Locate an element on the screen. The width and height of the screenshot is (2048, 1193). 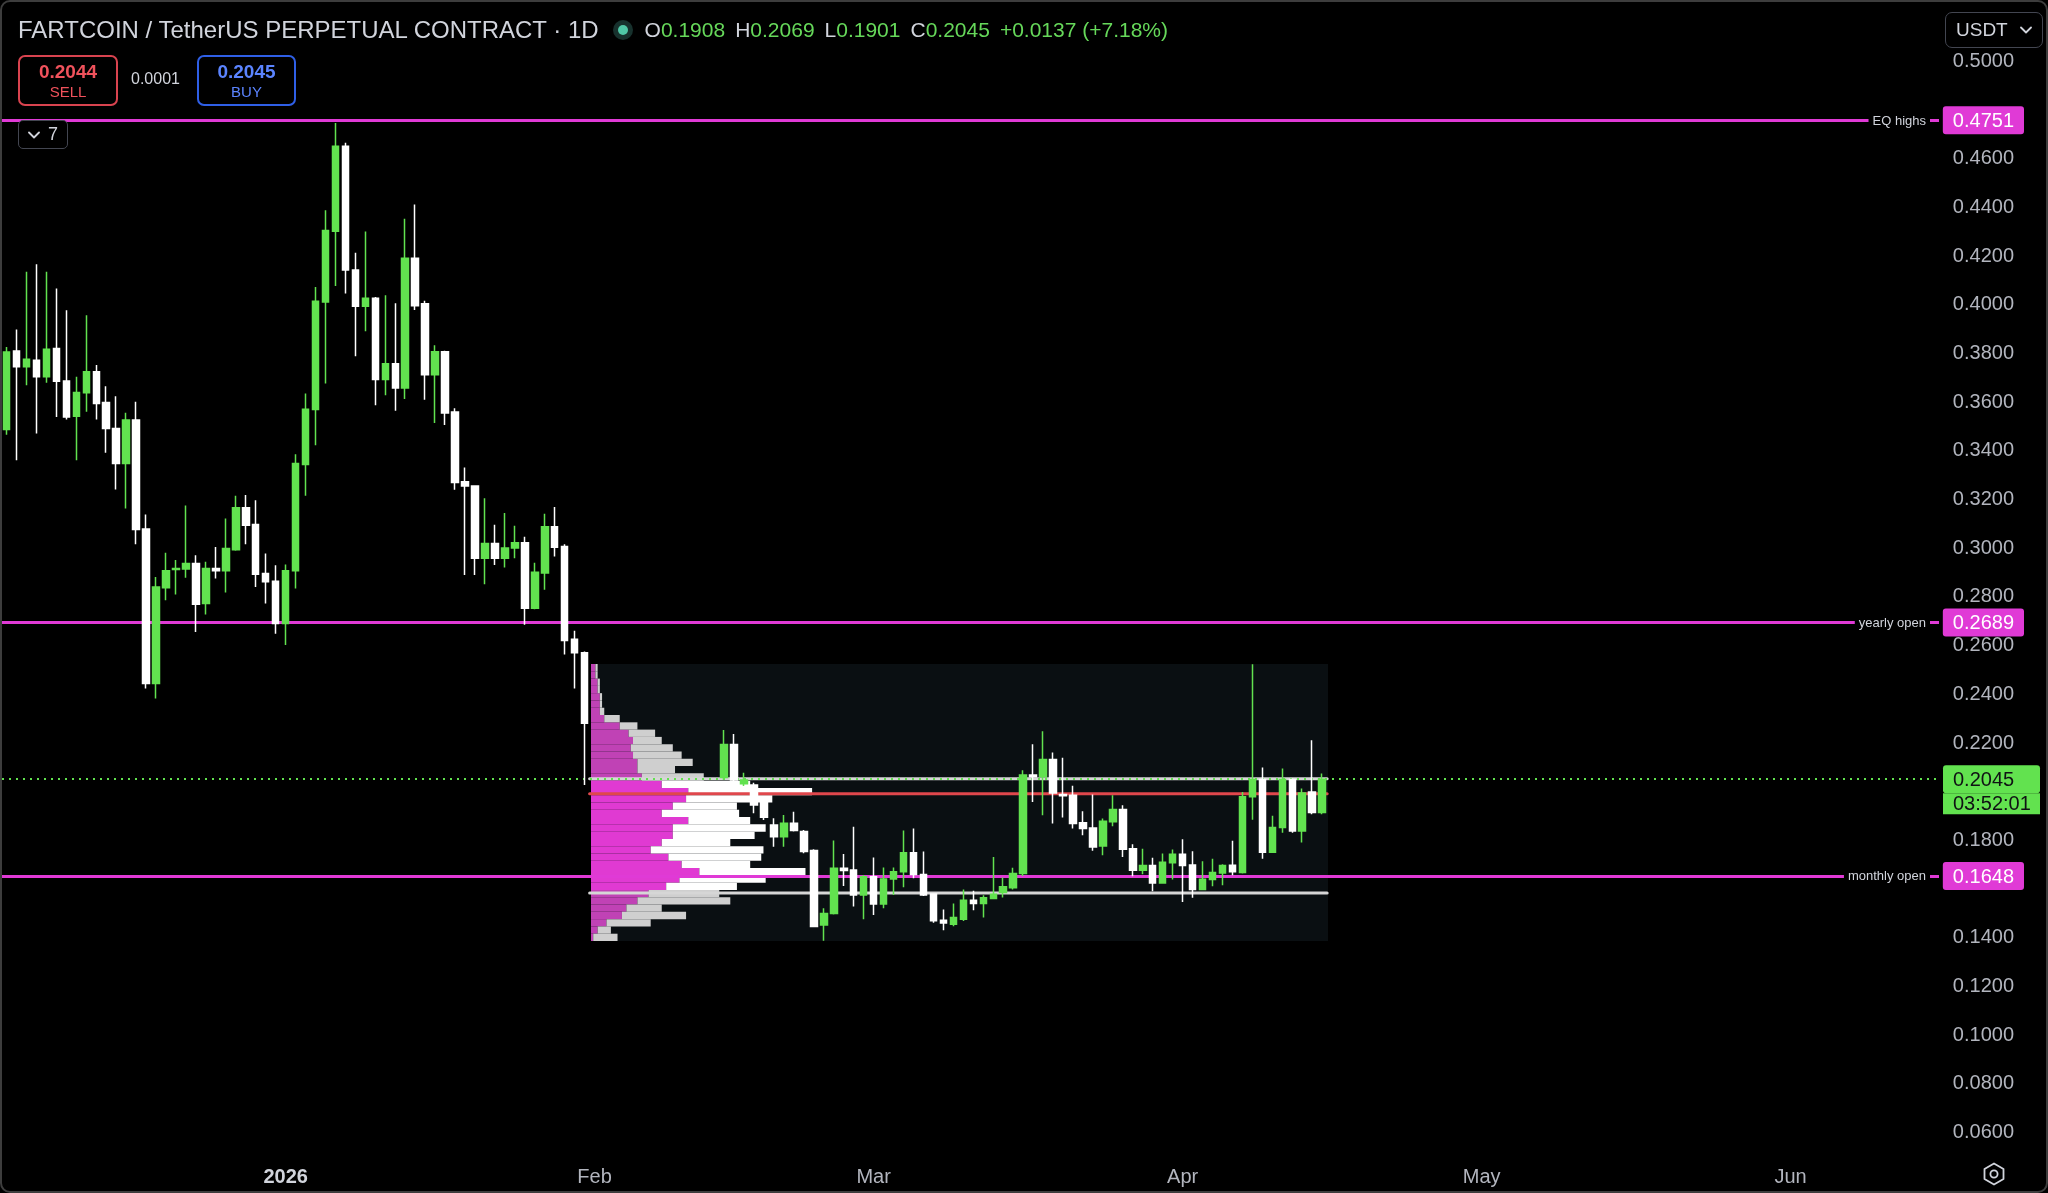
y-tick-label: 0.3800 is located at coordinates (1983, 351).